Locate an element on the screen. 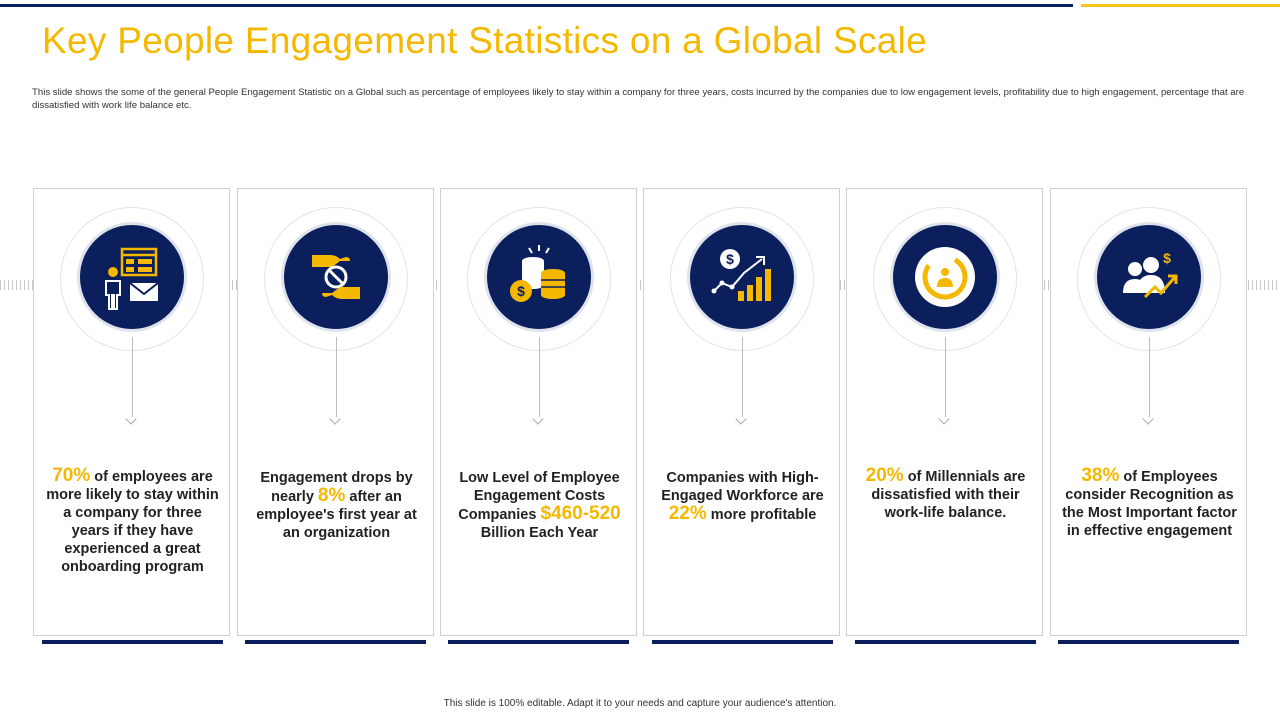 The width and height of the screenshot is (1280, 720). stat-highlight: $460-520 is located at coordinates (580, 513).